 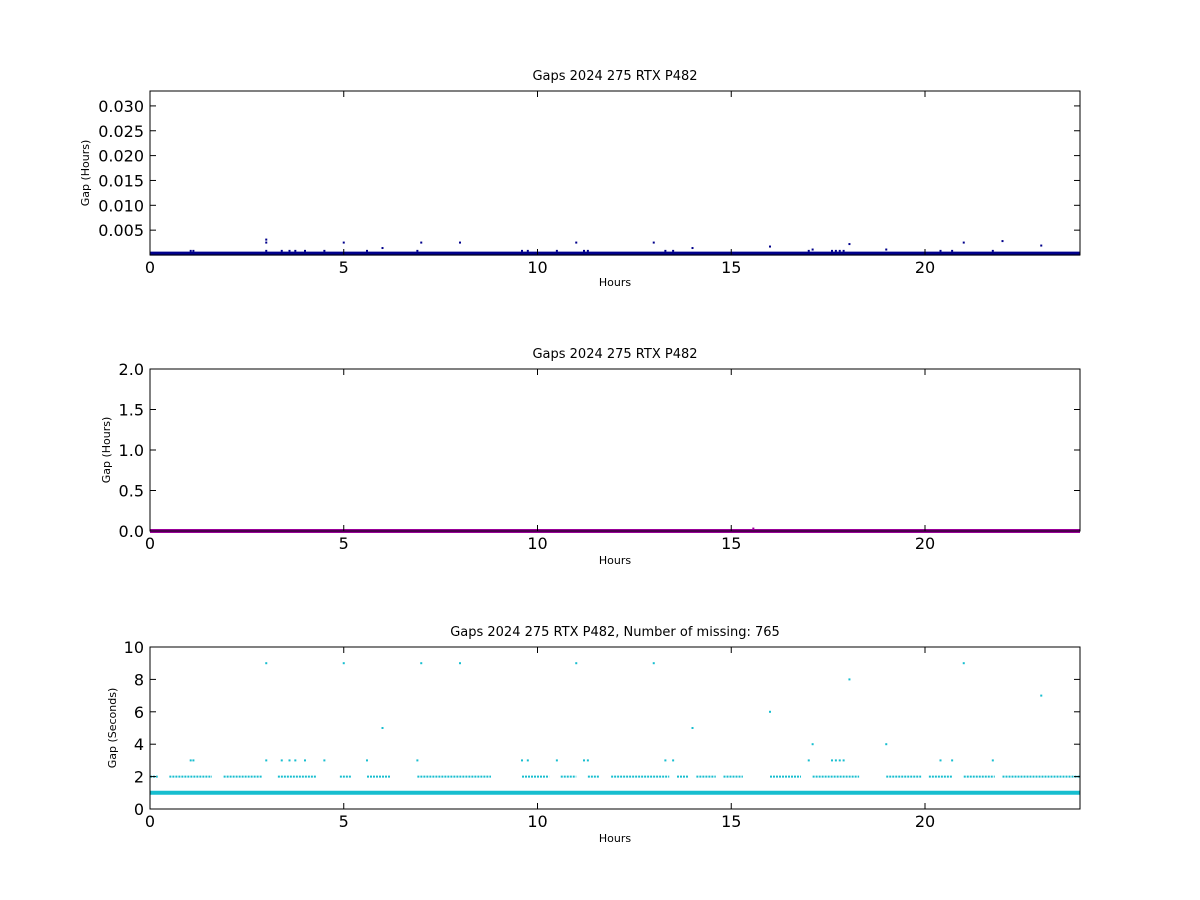 What do you see at coordinates (139, 777) in the screenshot?
I see `y-tick-label: 2` at bounding box center [139, 777].